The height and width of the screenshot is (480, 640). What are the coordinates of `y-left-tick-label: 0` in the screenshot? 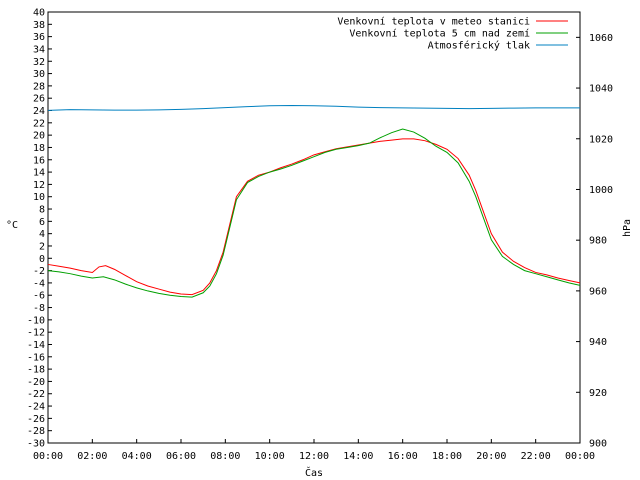 It's located at (42, 259).